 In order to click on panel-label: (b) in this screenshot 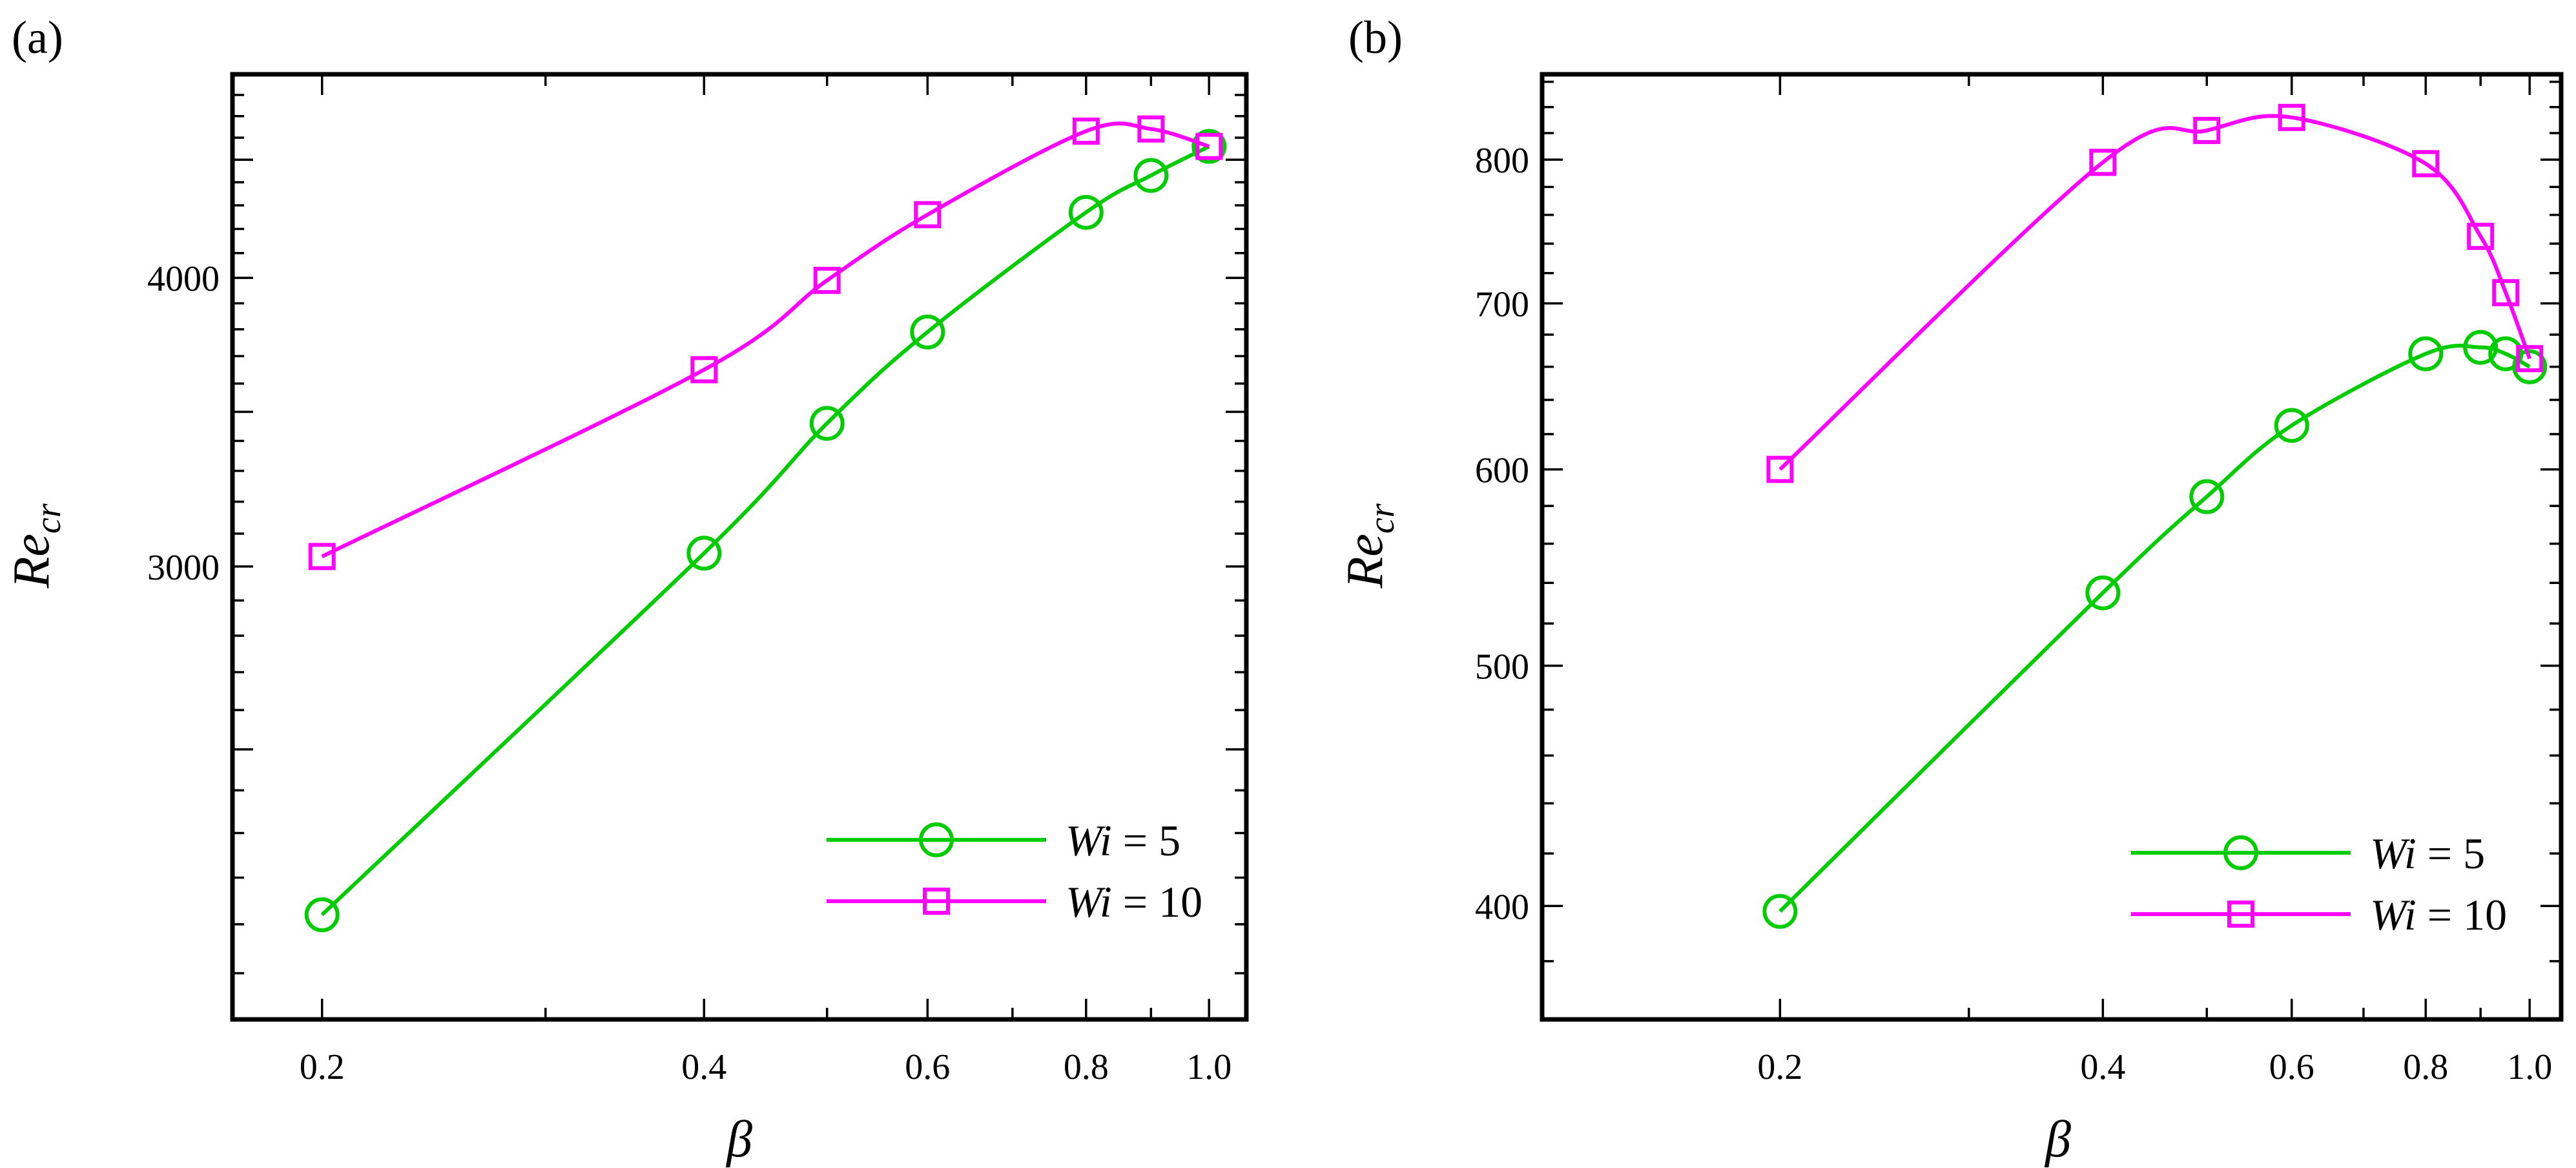, I will do `click(1375, 37)`.